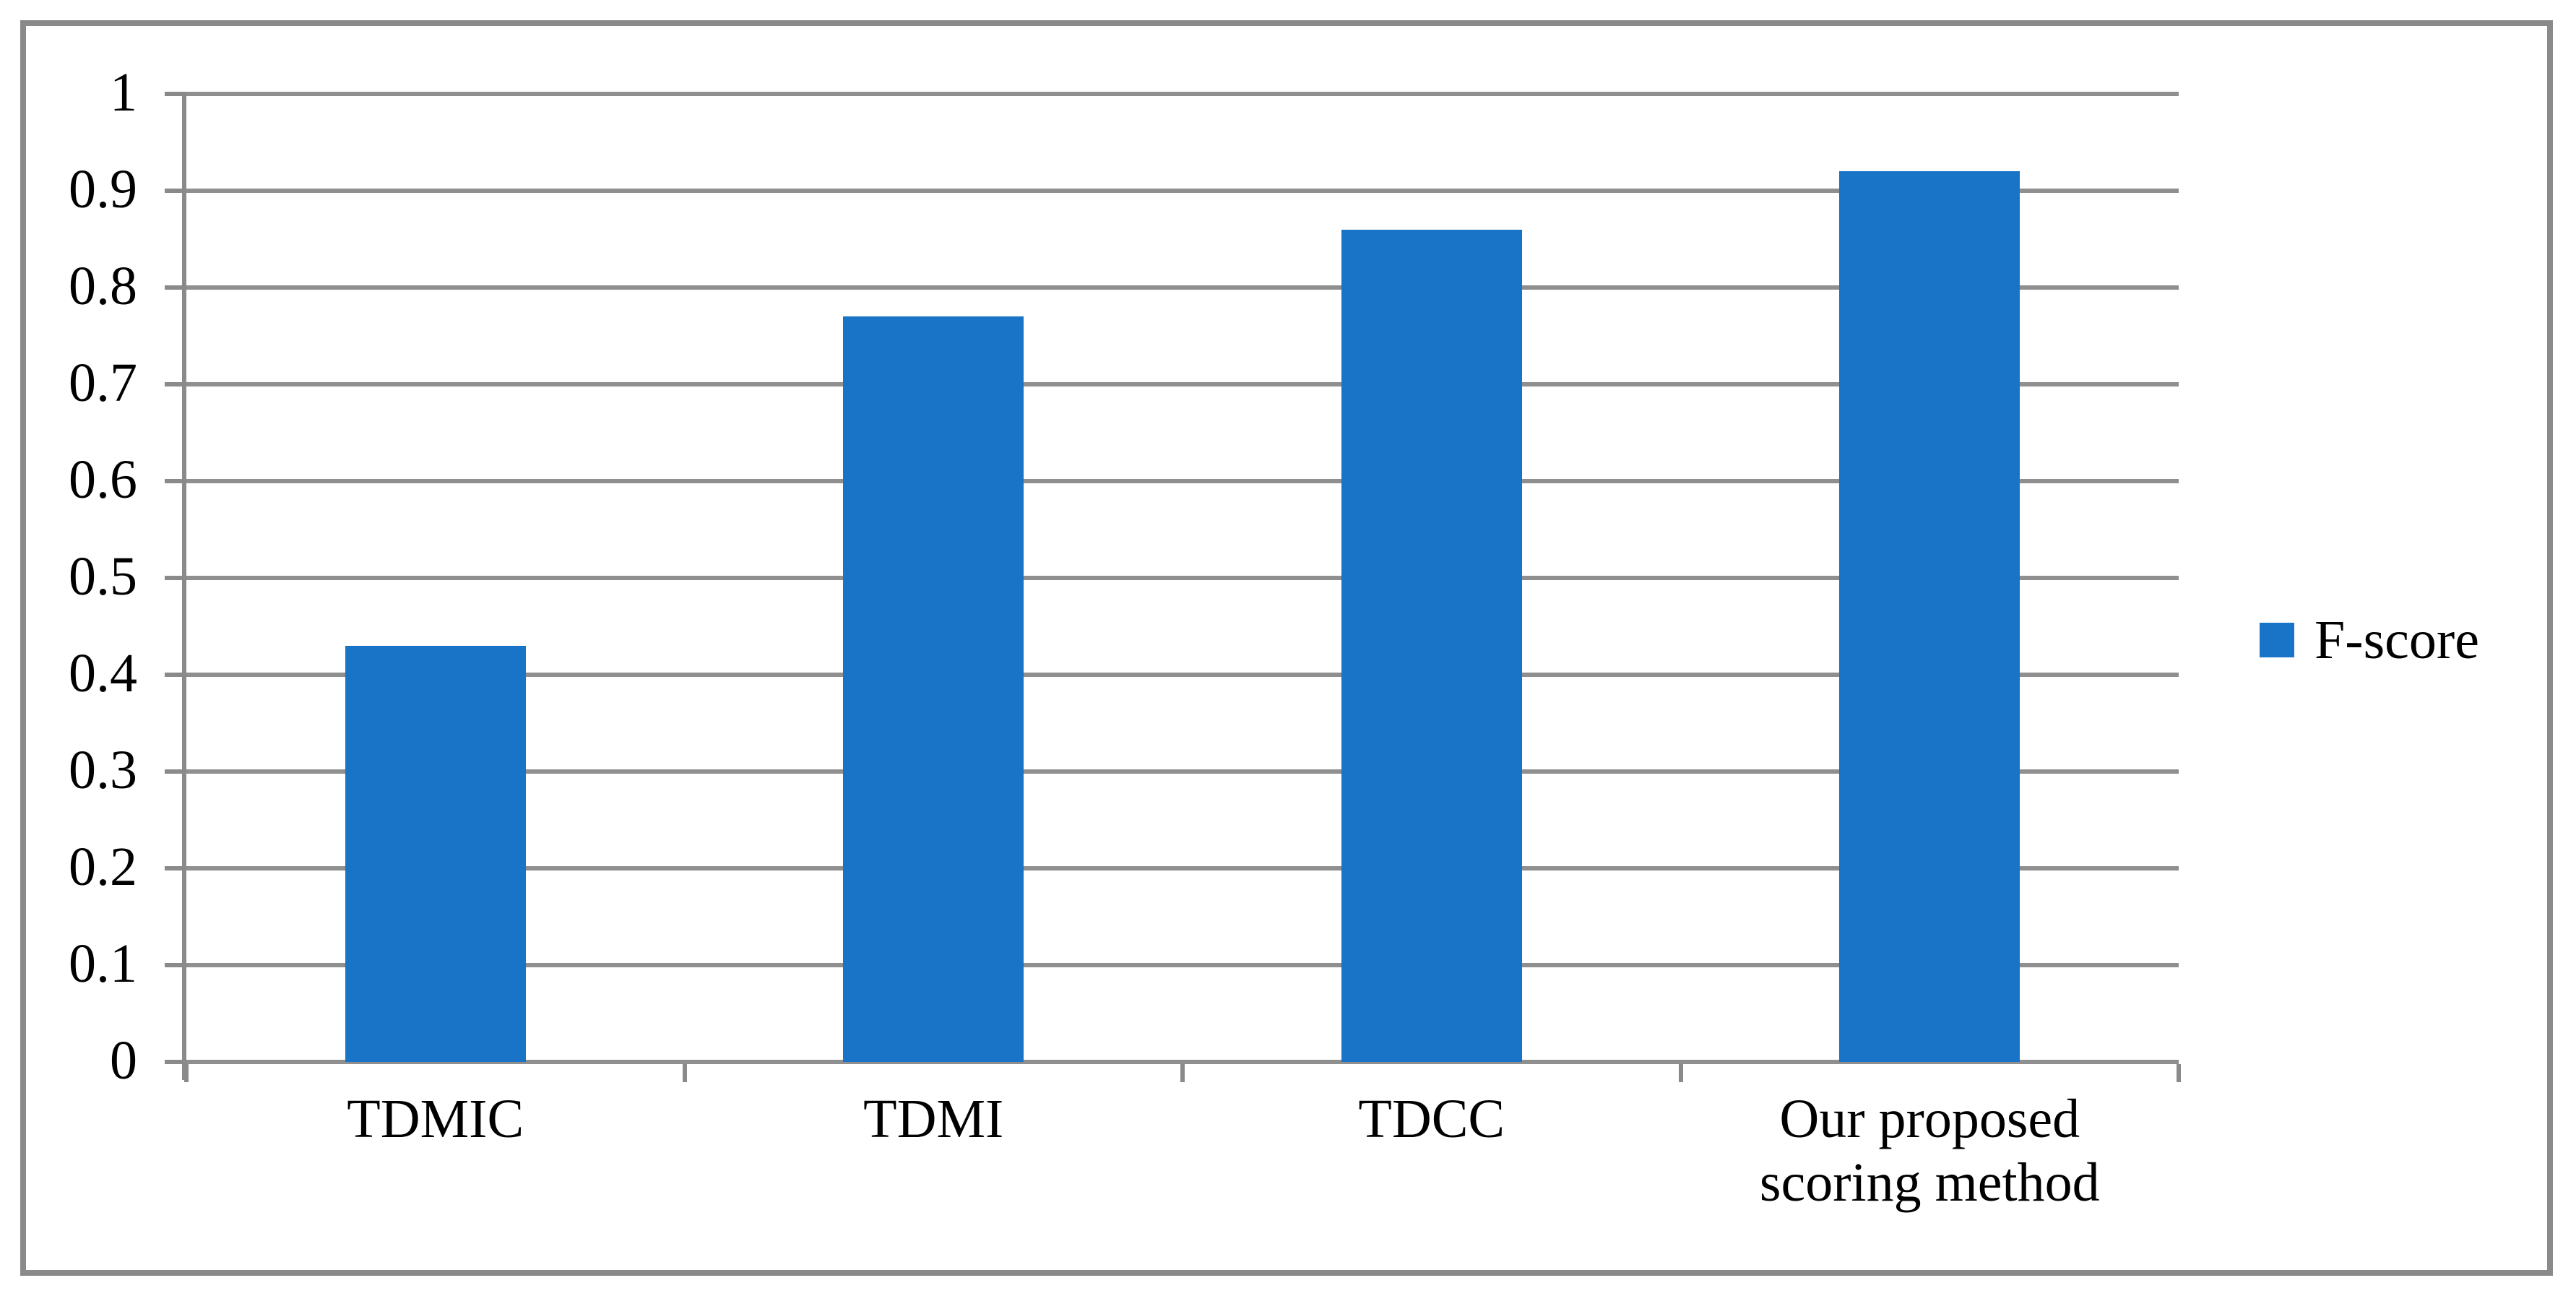  What do you see at coordinates (103, 673) in the screenshot?
I see `y-axis-tick-label: 0.4` at bounding box center [103, 673].